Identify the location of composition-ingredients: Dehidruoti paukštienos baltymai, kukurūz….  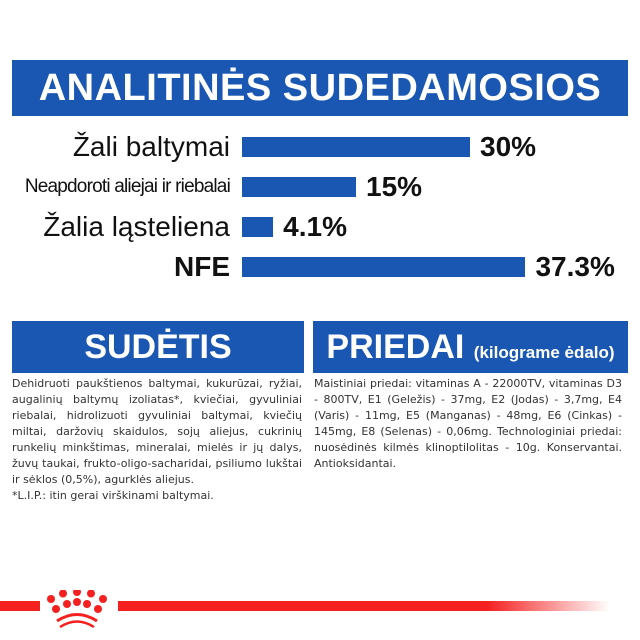
(157, 431).